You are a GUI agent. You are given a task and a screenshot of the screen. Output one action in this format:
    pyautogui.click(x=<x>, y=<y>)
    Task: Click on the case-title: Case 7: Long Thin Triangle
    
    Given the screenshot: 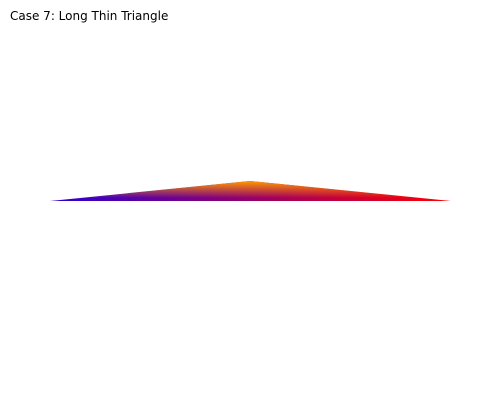 What is the action you would take?
    pyautogui.click(x=89, y=16)
    